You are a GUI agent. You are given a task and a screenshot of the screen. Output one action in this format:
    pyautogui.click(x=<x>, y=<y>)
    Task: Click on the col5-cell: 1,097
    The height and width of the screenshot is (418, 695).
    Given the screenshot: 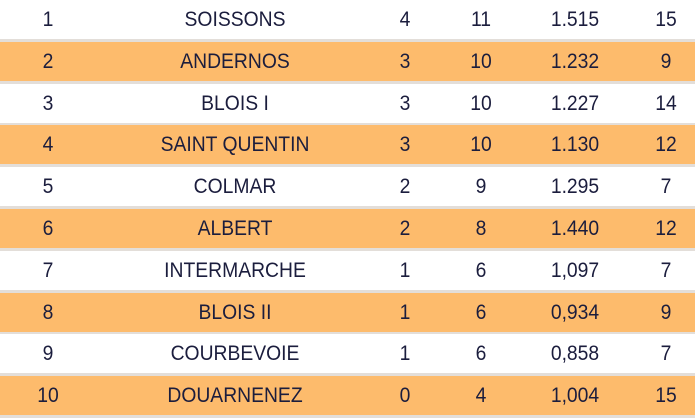 What is the action you would take?
    pyautogui.click(x=575, y=270)
    